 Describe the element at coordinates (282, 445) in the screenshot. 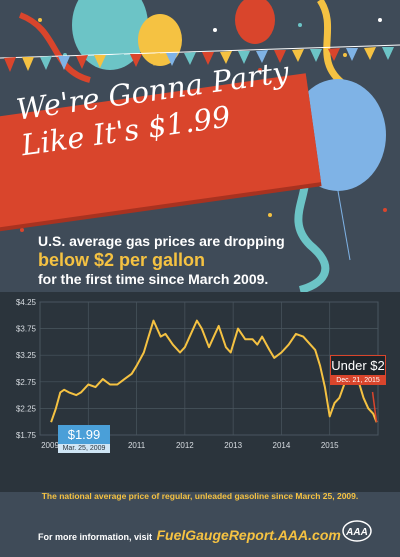

I see `x-tick-label: 2014` at that location.